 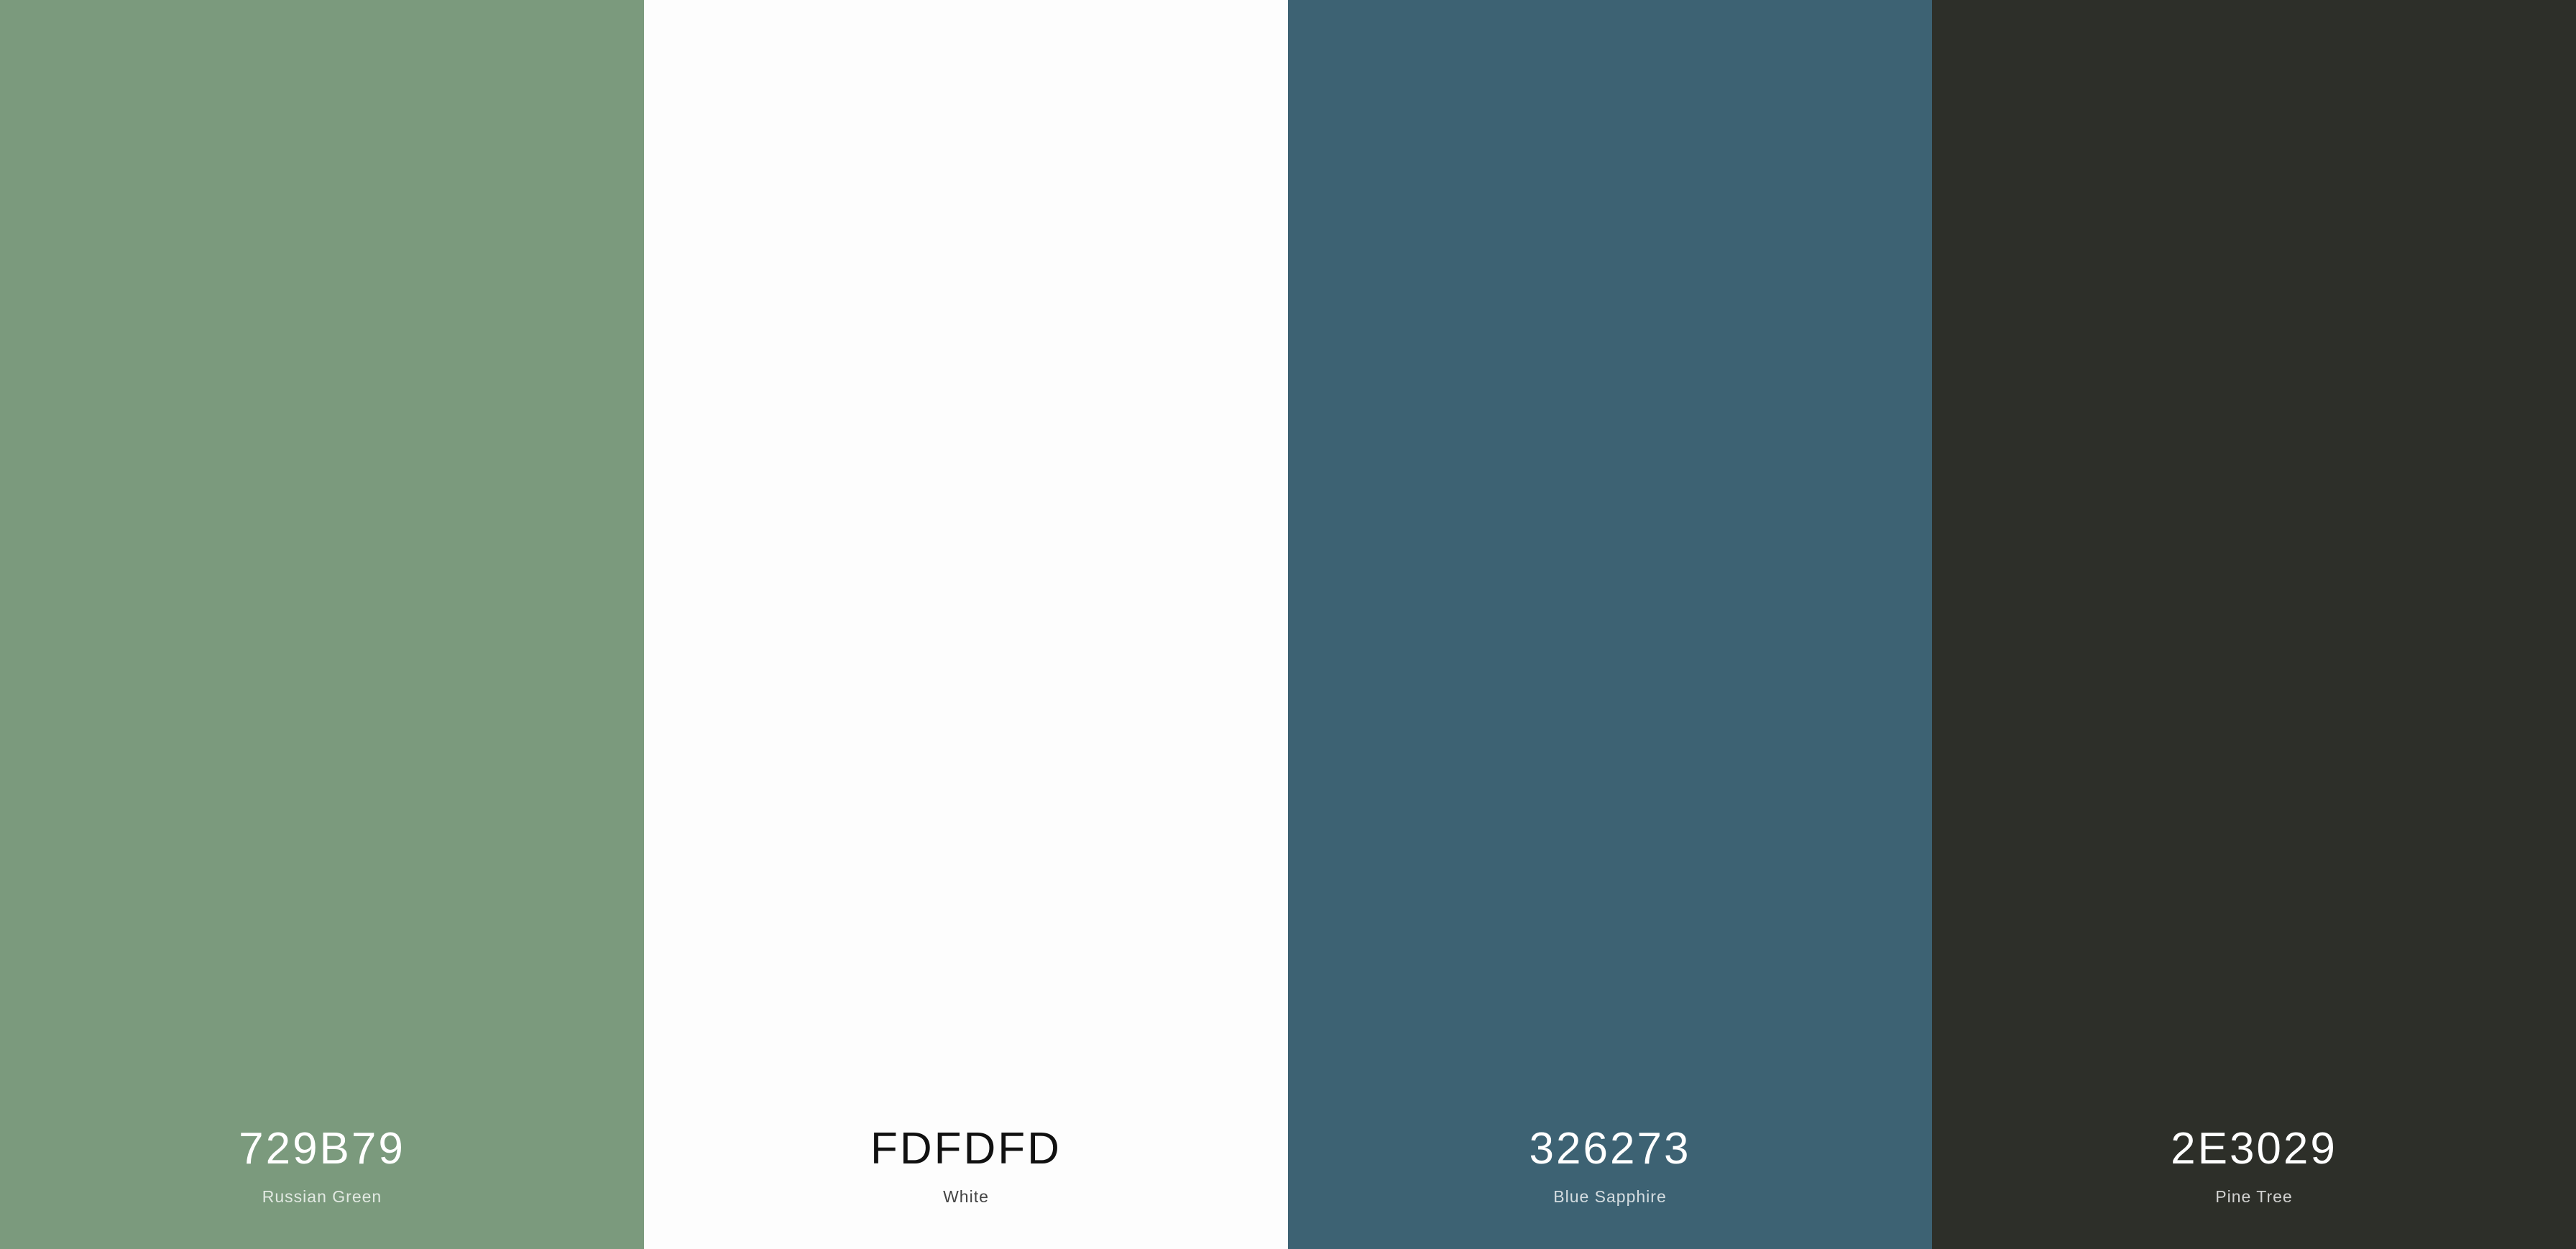 I want to click on swatch-label-group: FDFDFD White, so click(x=966, y=1188).